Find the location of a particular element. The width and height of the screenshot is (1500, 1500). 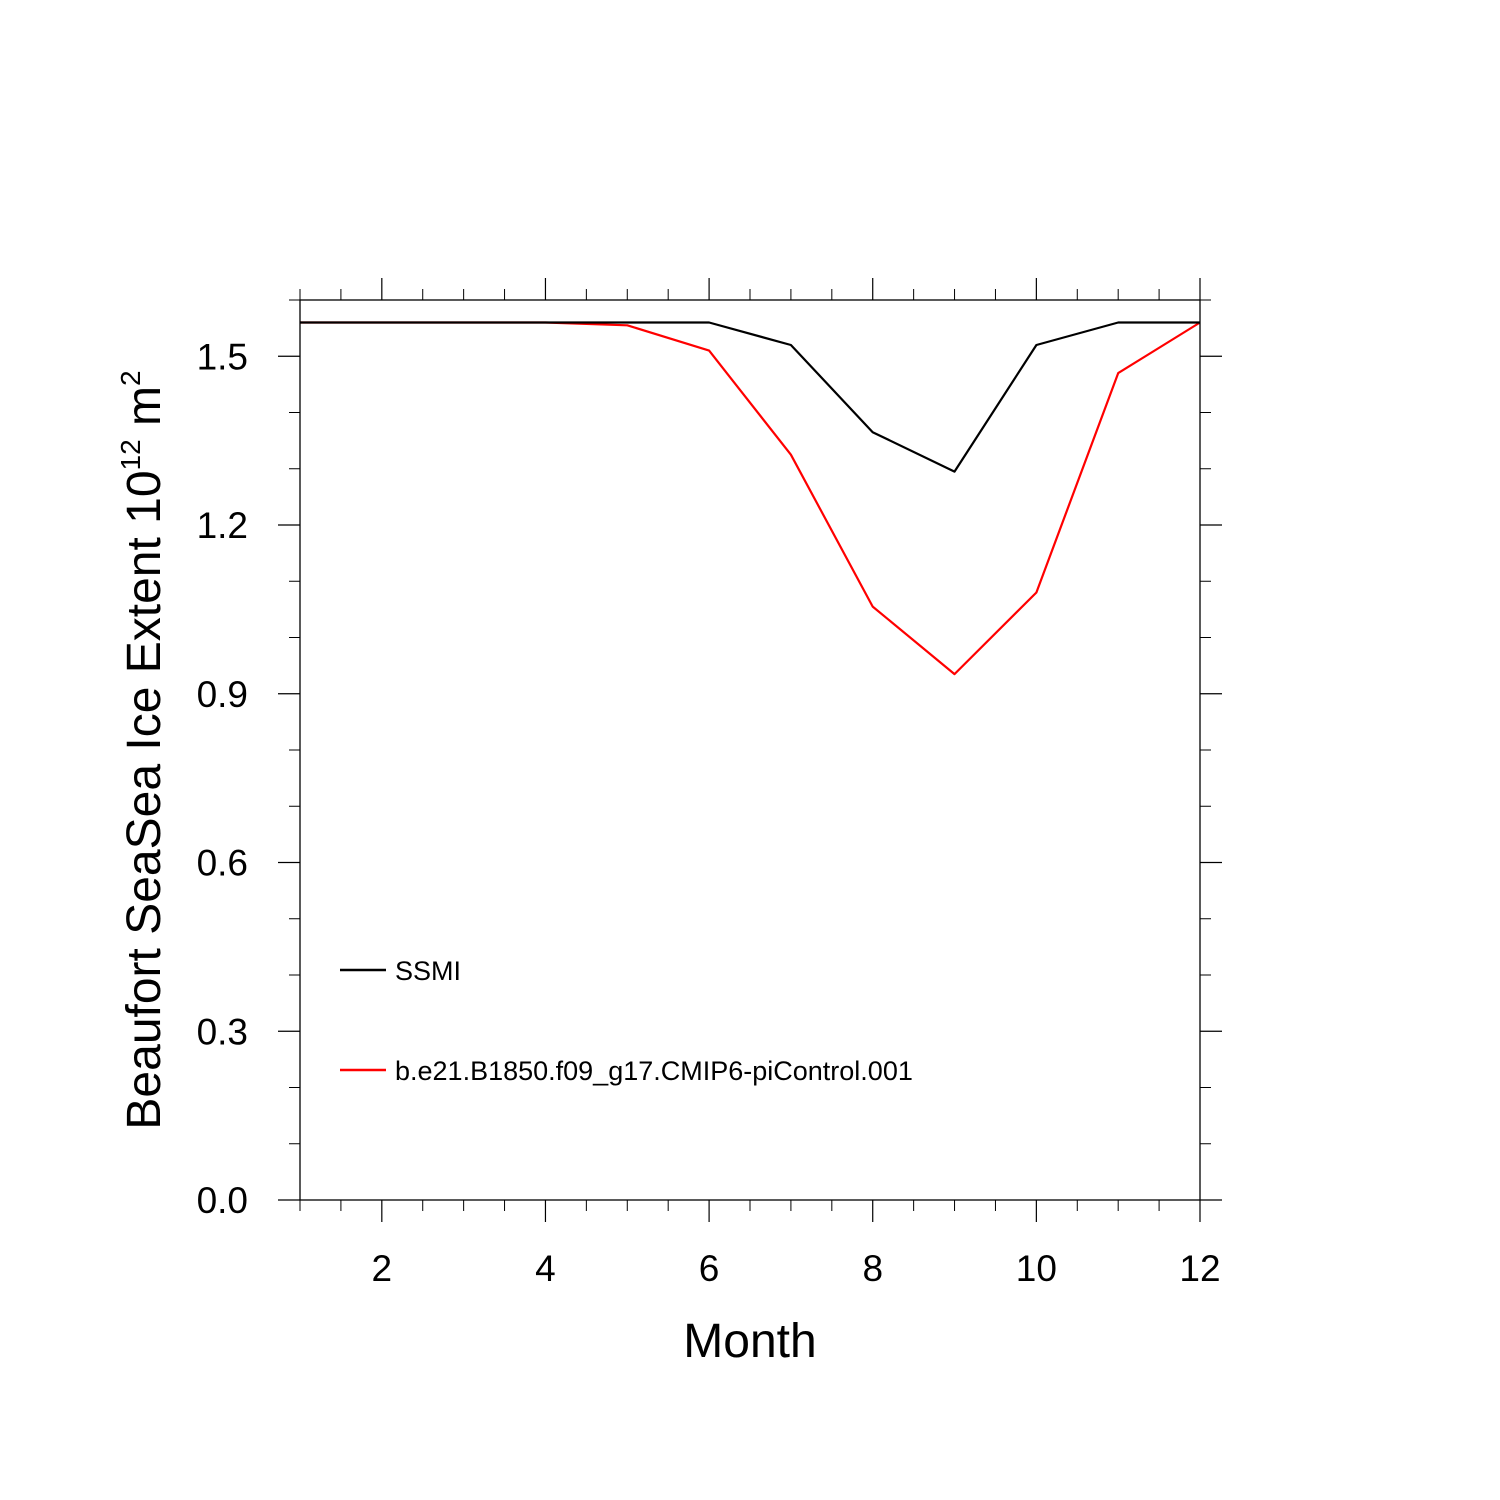

x-tick-label: 8 is located at coordinates (872, 1268).